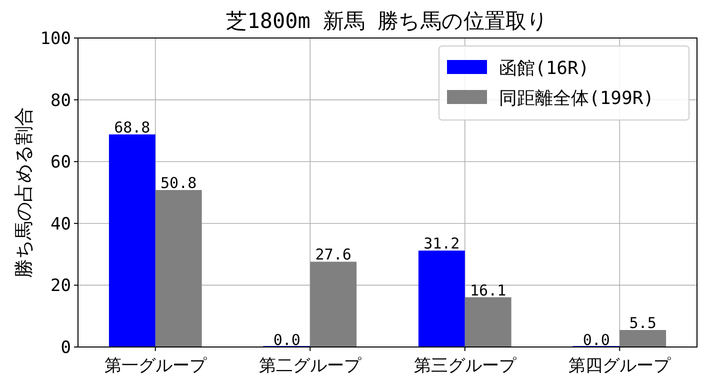 This screenshot has height=386, width=706. What do you see at coordinates (488, 290) in the screenshot?
I see `data-label: 16.1` at bounding box center [488, 290].